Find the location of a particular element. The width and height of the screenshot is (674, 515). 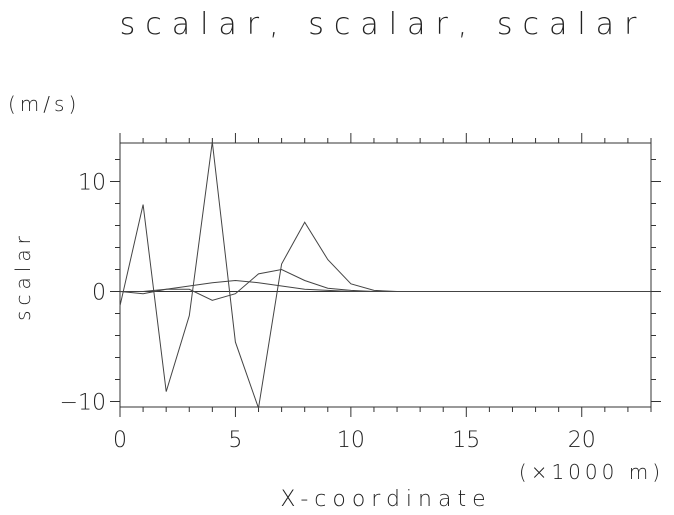

x-tick-label: 20 is located at coordinates (582, 440).